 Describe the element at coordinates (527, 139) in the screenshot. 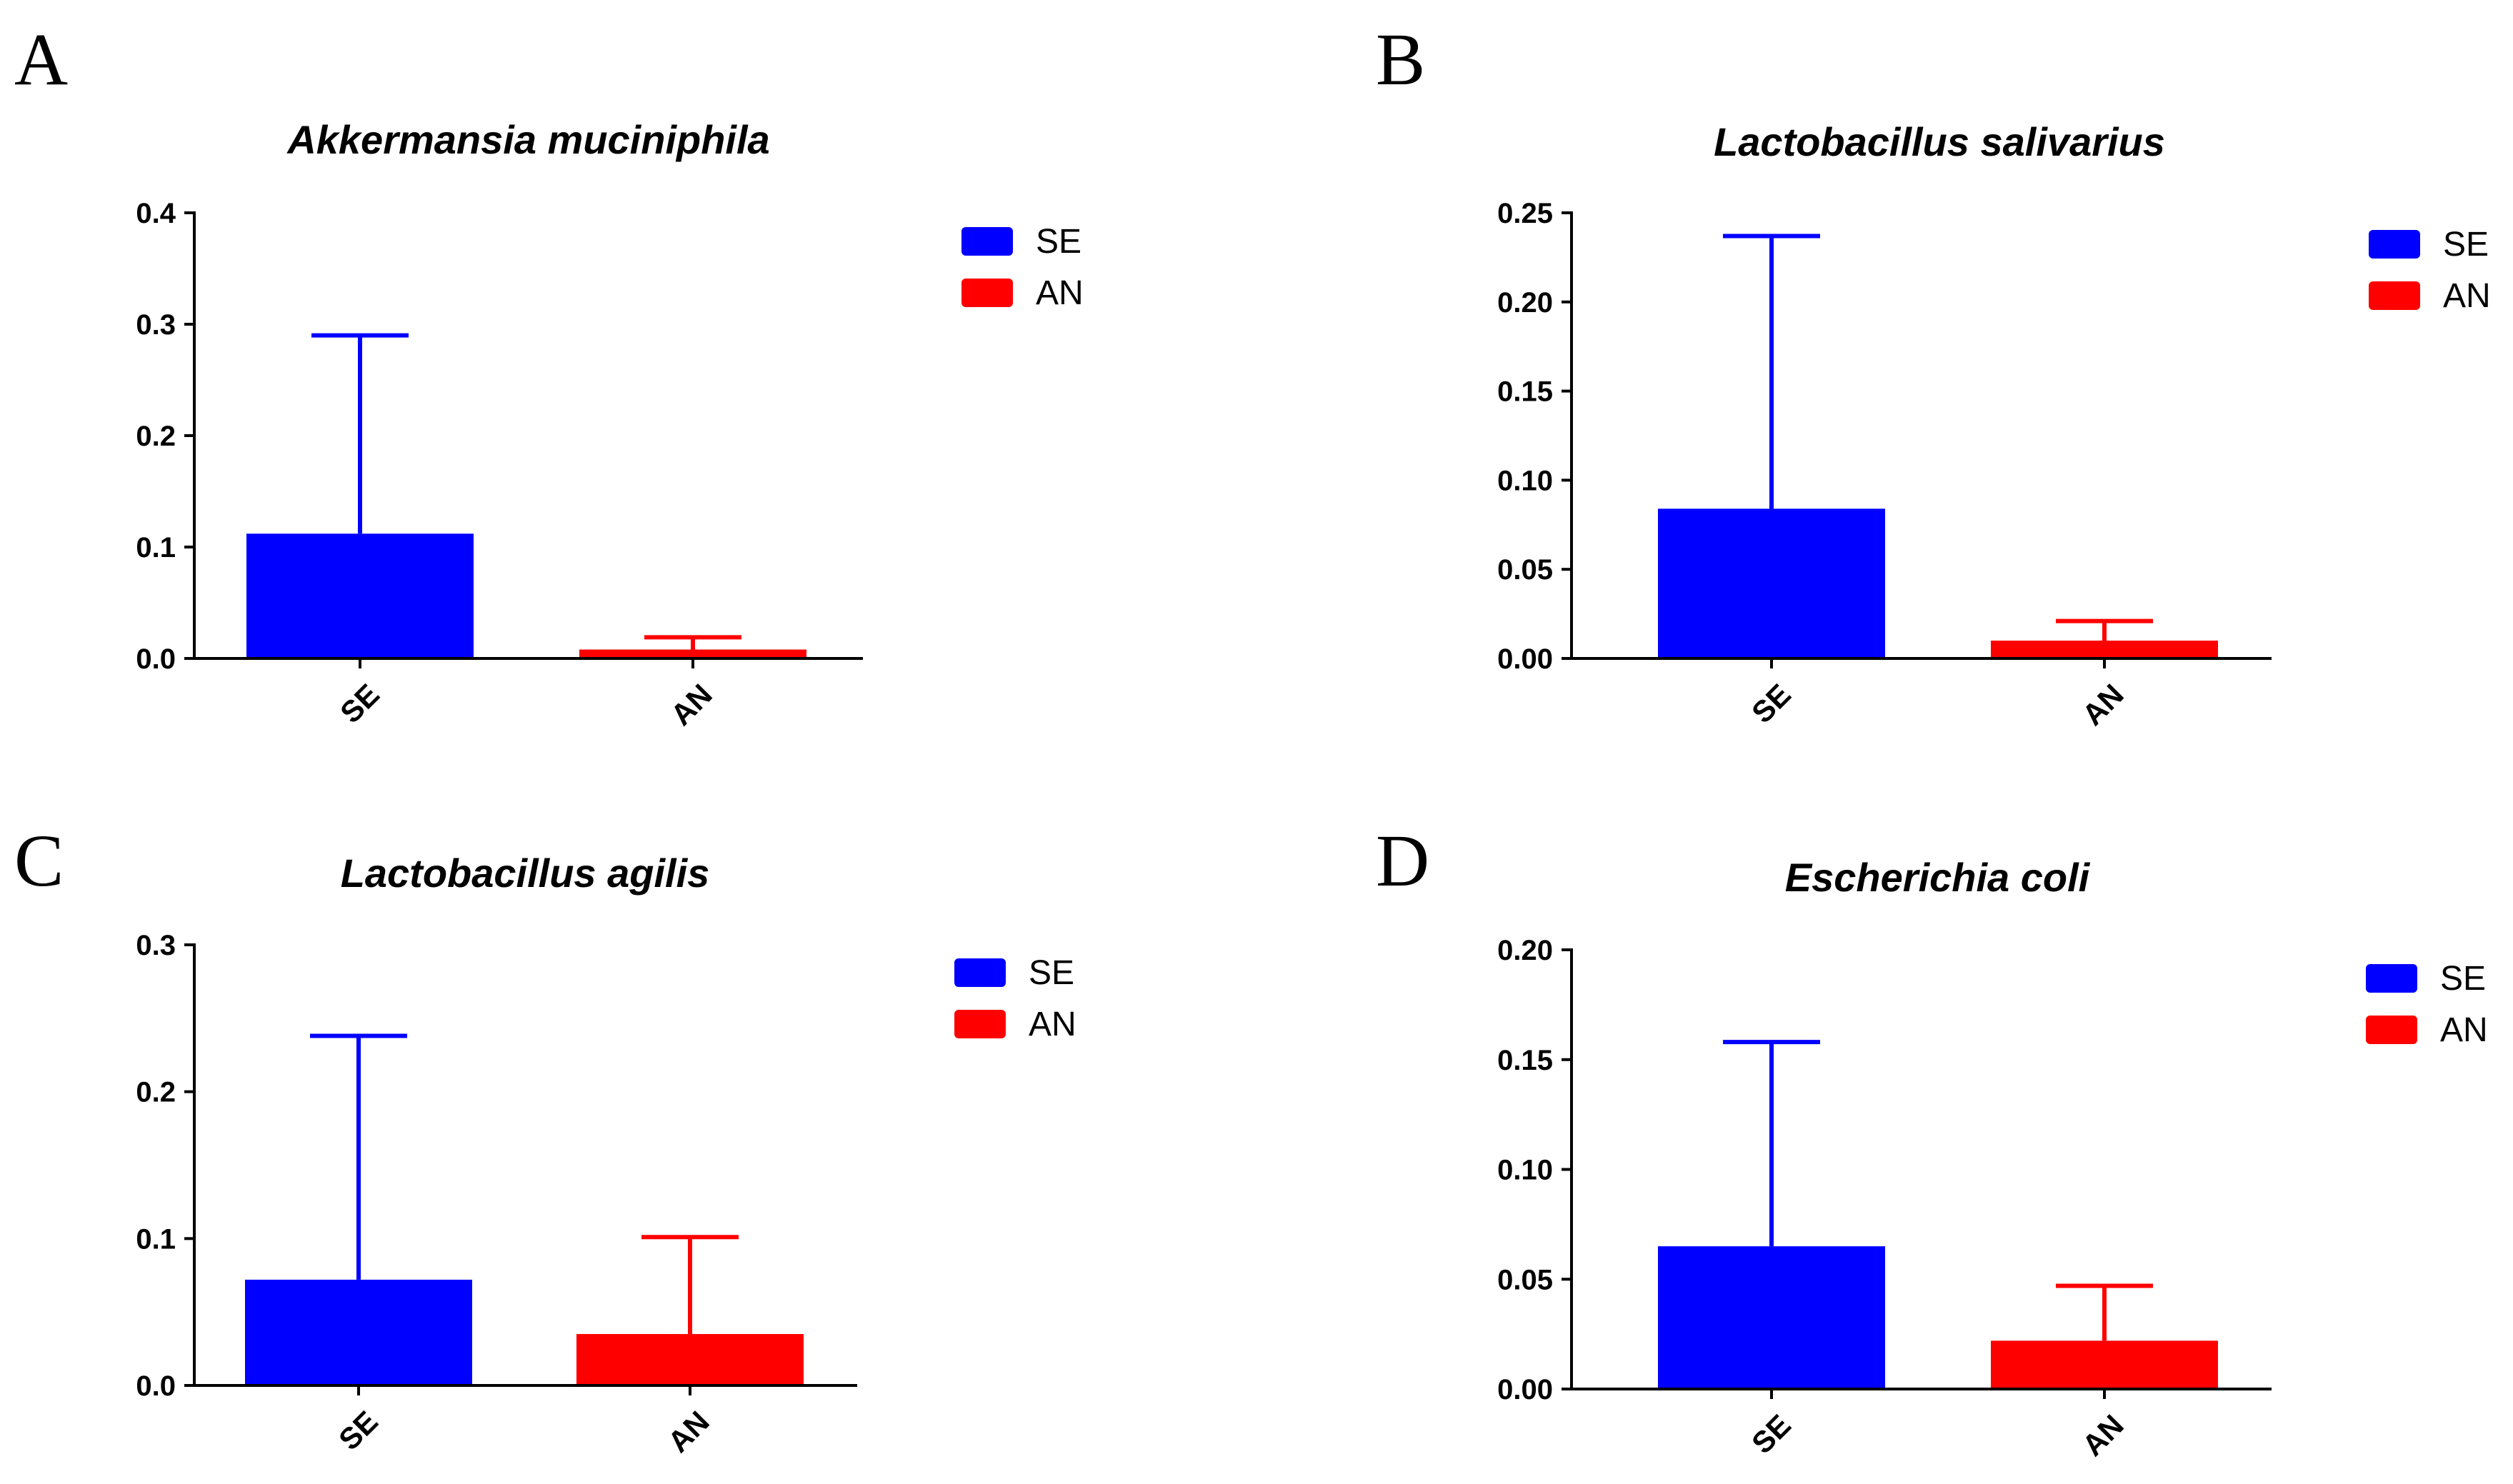

I see `chart-title: Akkermansia muciniphila` at that location.